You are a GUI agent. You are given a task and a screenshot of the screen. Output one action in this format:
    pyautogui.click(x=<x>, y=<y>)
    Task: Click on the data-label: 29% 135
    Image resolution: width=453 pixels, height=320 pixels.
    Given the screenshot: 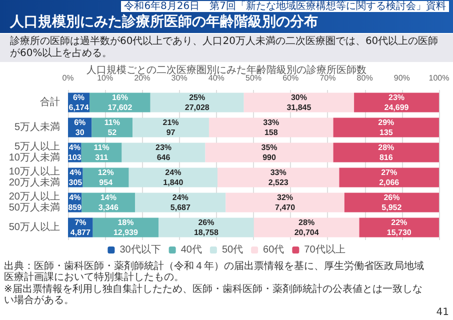 What is the action you would take?
    pyautogui.click(x=386, y=127)
    